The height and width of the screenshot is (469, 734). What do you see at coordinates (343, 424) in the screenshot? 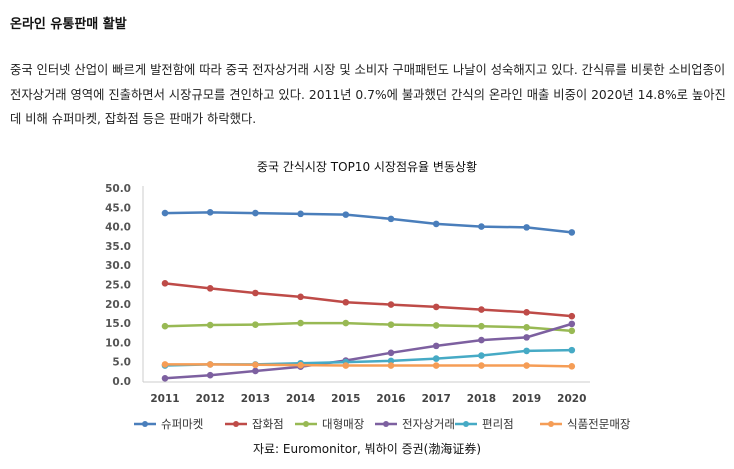
I see `legend-label: 대형매장` at bounding box center [343, 424].